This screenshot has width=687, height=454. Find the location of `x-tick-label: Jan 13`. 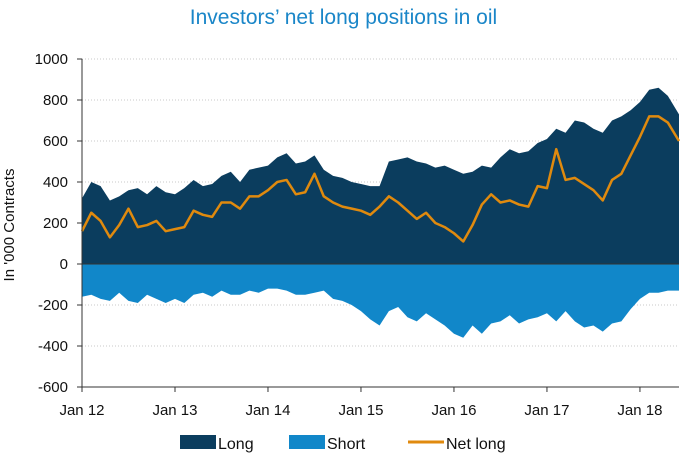

x-tick-label: Jan 13 is located at coordinates (174, 410).